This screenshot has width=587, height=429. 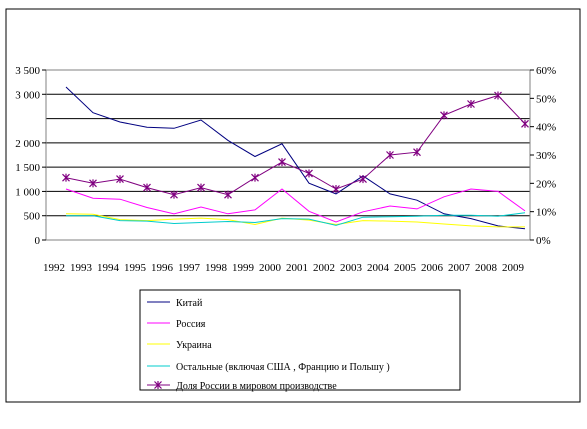 What do you see at coordinates (108, 268) in the screenshot?
I see `x-tick-label: 1994` at bounding box center [108, 268].